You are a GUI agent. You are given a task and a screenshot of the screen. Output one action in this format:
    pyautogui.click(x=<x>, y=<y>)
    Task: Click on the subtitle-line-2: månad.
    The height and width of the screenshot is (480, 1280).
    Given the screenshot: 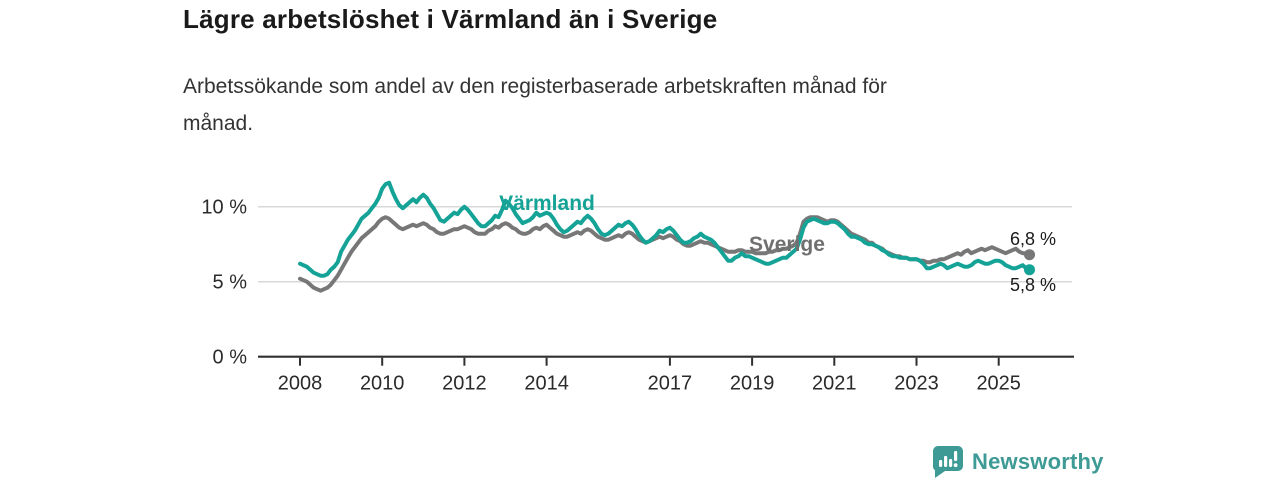 What is the action you would take?
    pyautogui.click(x=218, y=123)
    